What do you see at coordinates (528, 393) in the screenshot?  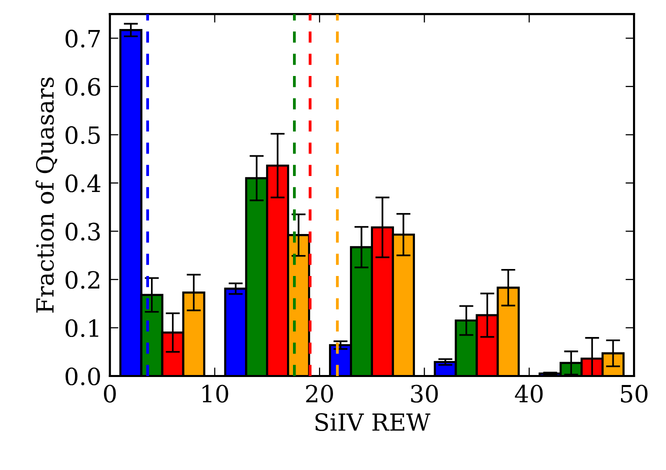 I see `x-tick-label: 40` at bounding box center [528, 393].